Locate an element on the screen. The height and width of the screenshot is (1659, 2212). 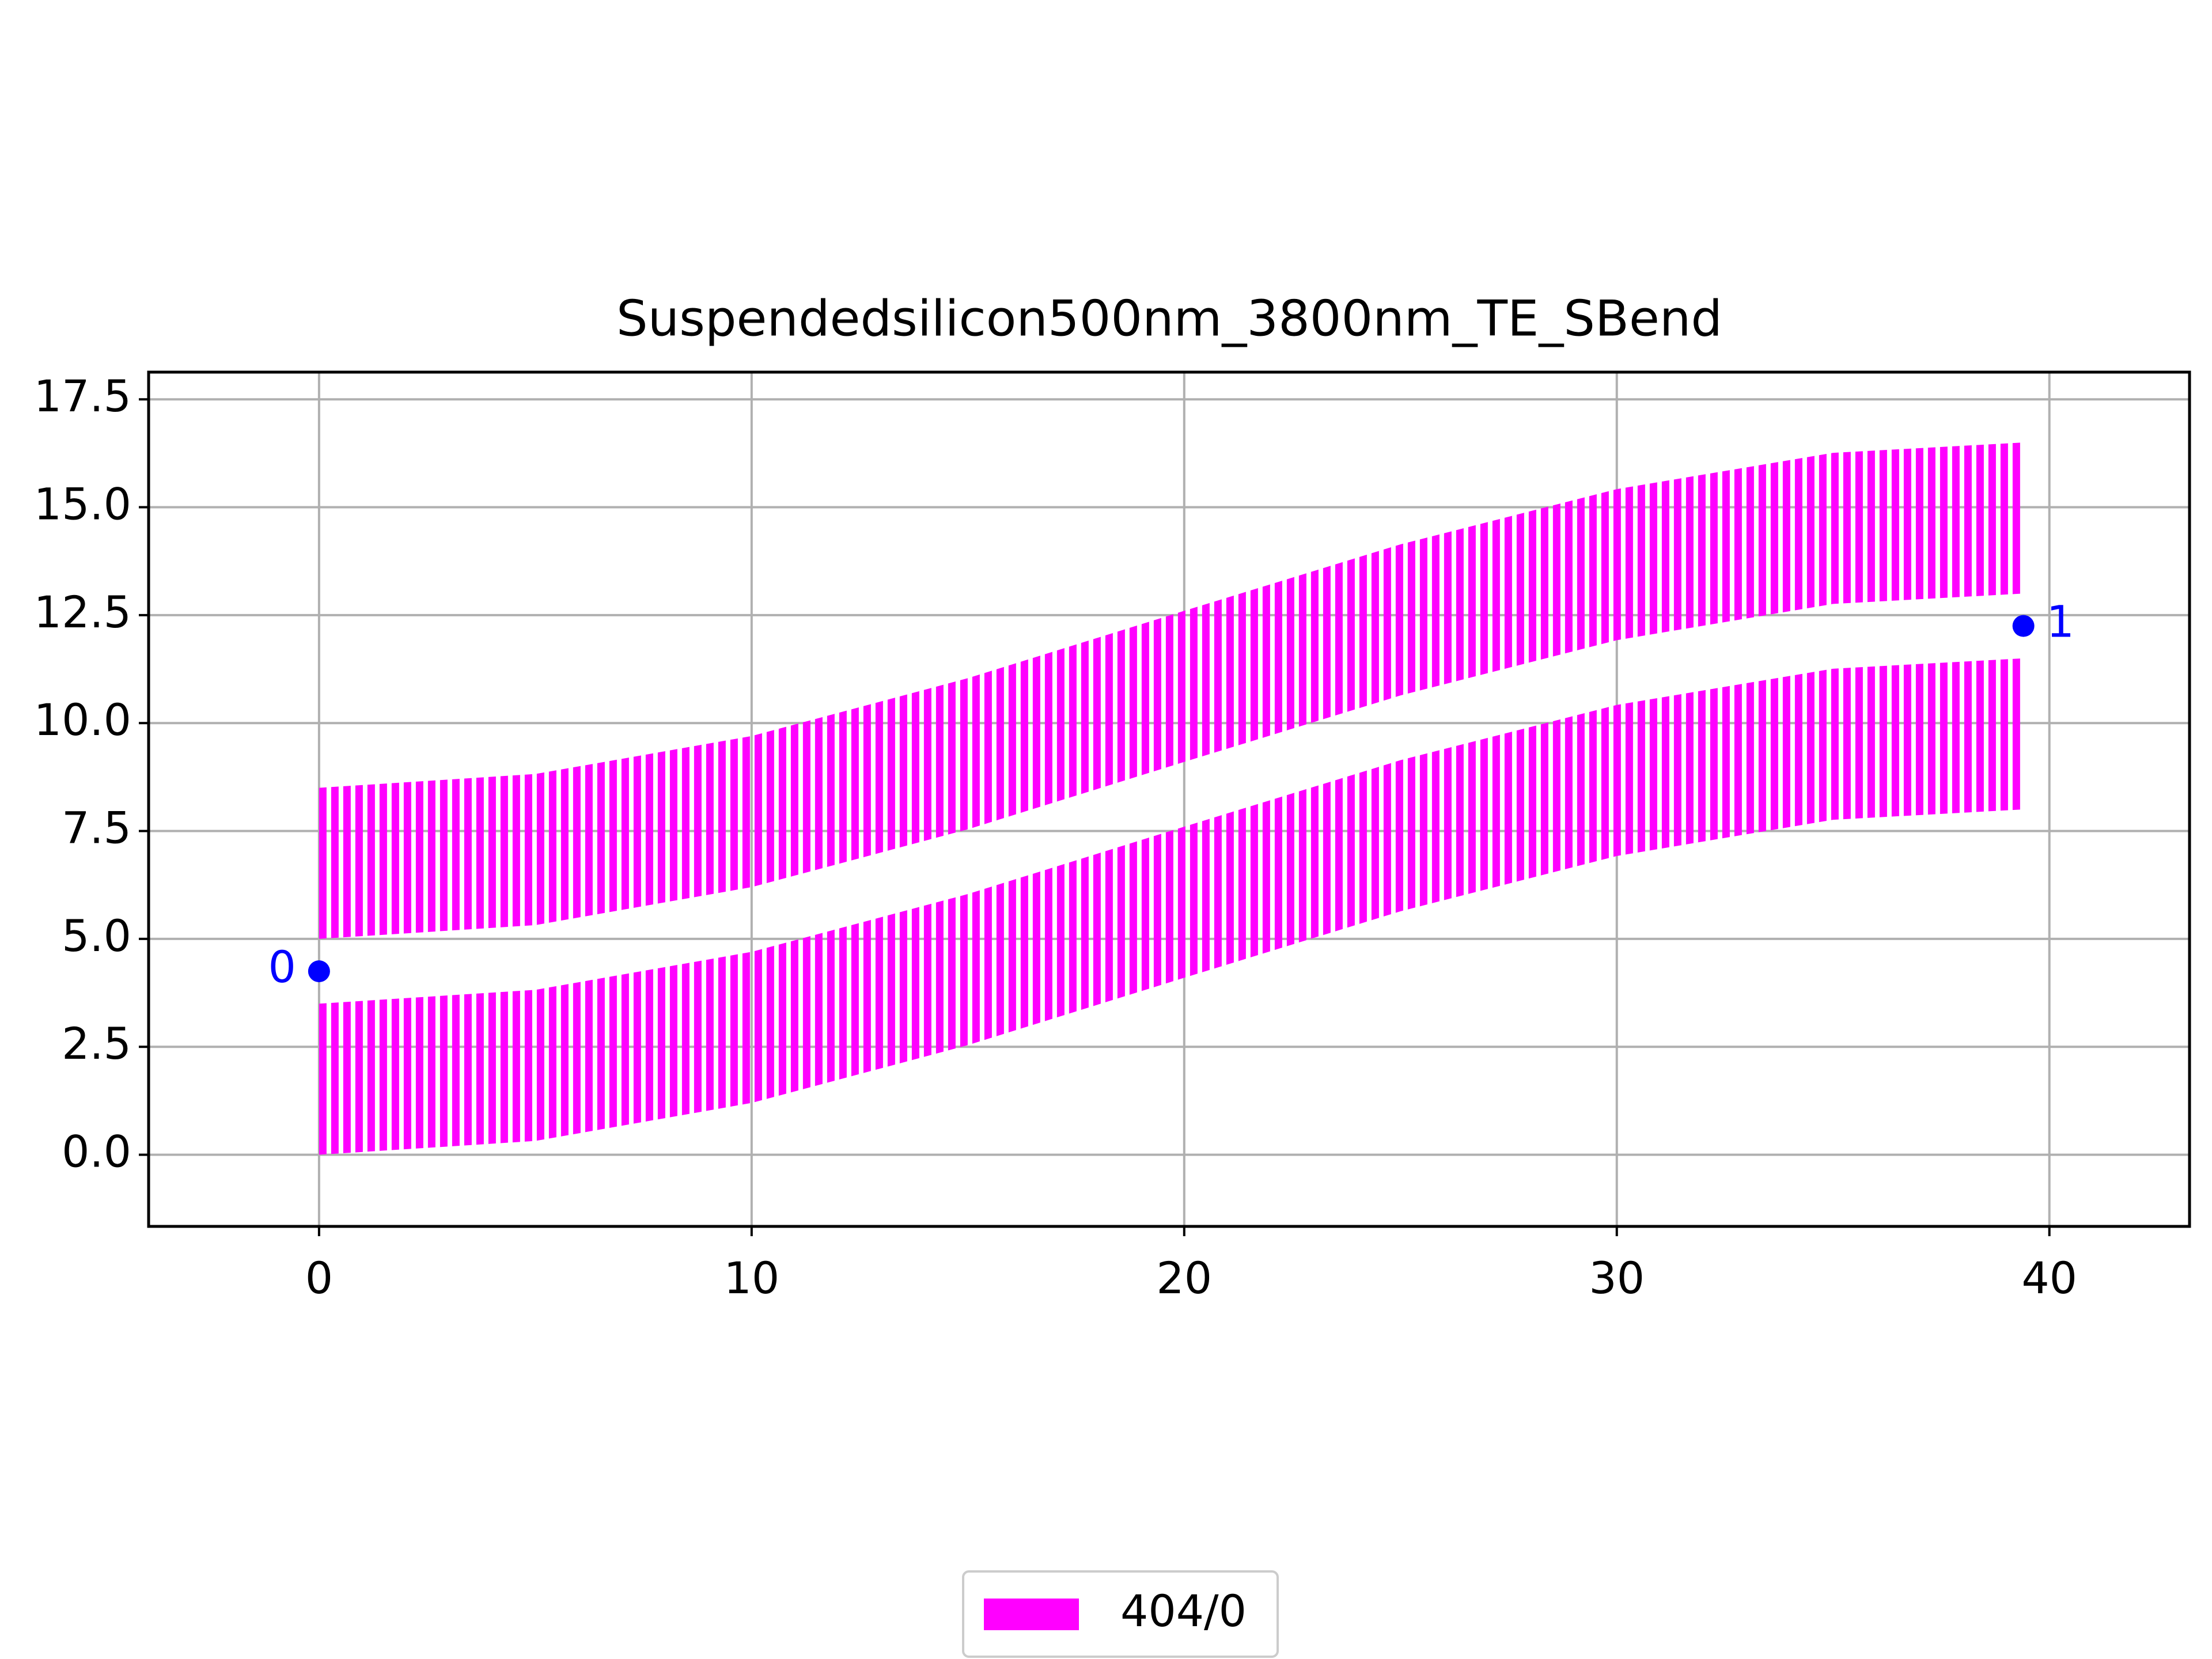
y-tick-label: 12.5 is located at coordinates (82, 612).